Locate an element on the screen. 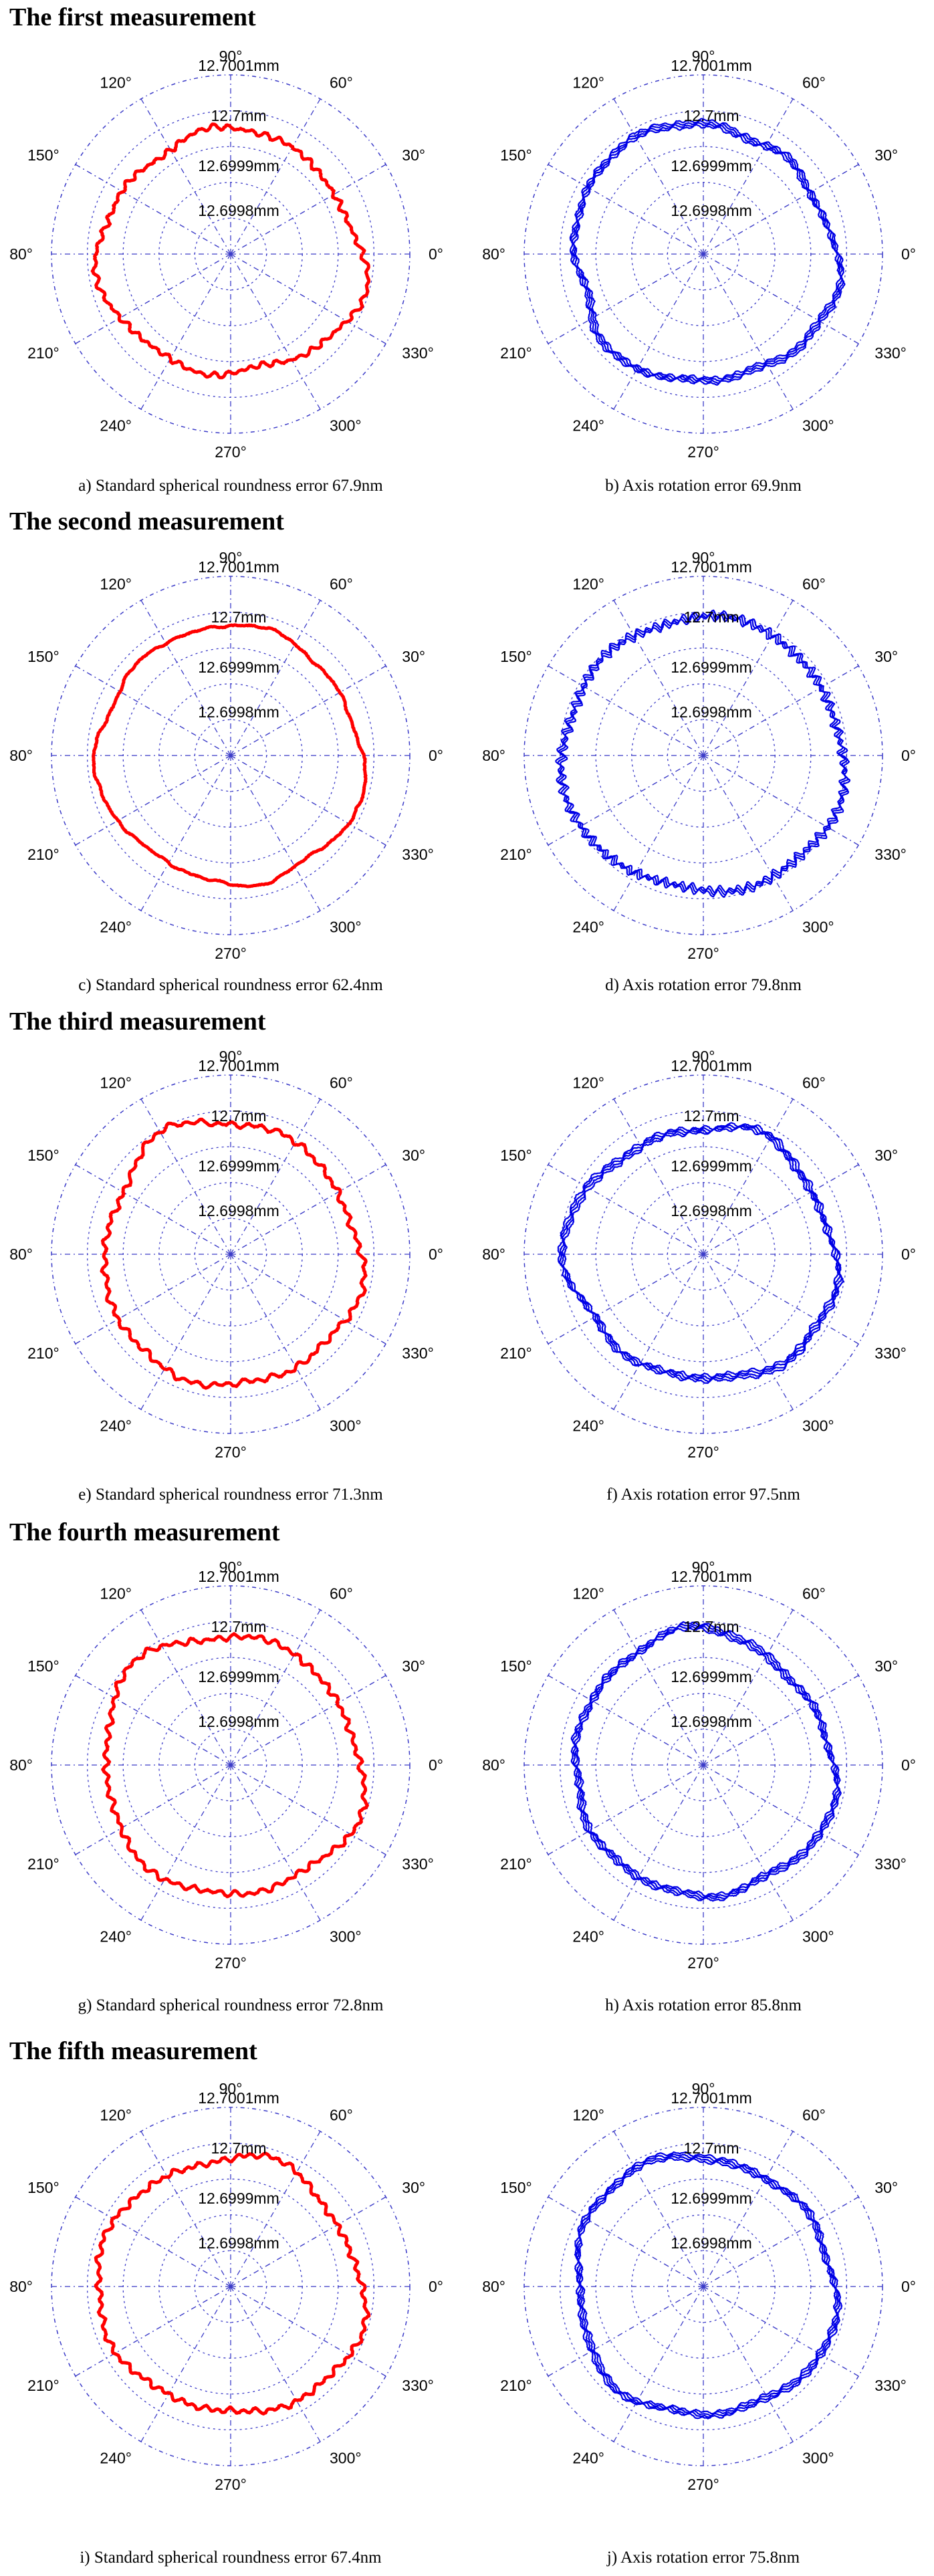  polar-grid is located at coordinates (703, 1254).